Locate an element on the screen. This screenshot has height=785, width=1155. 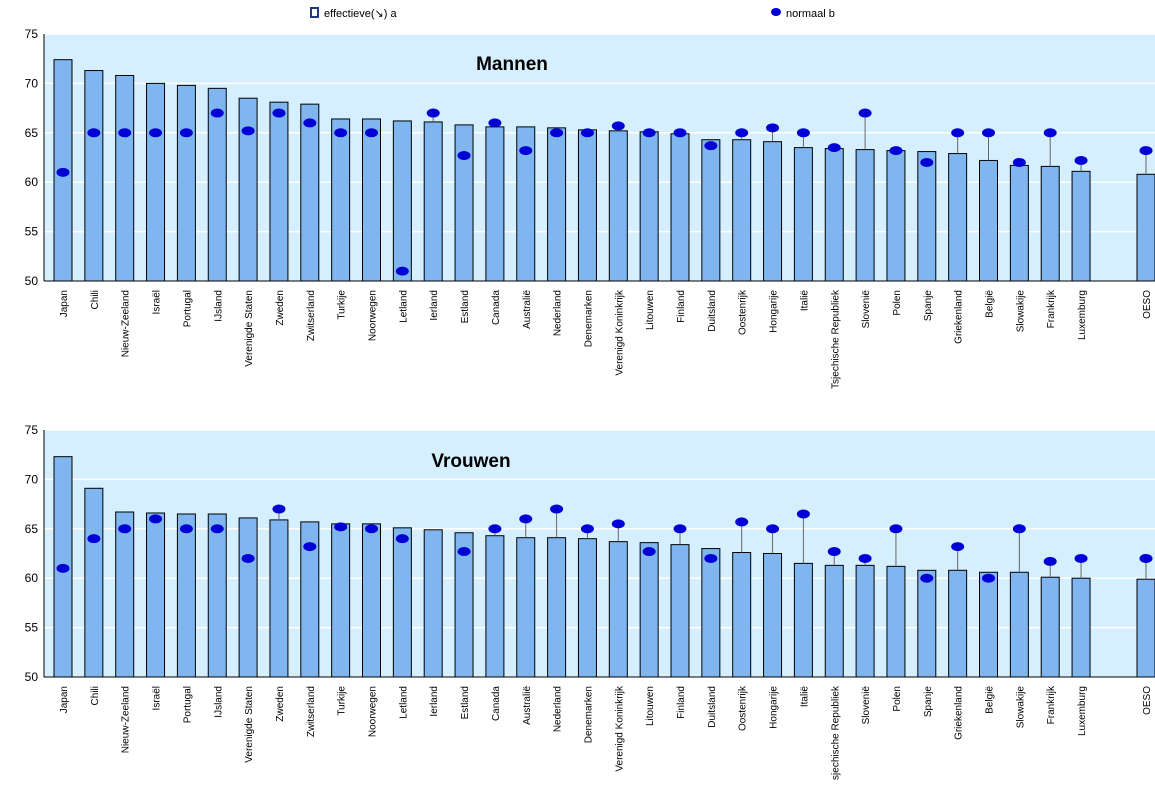
x-tick-label: Zwitserland is located at coordinates (311, 315).